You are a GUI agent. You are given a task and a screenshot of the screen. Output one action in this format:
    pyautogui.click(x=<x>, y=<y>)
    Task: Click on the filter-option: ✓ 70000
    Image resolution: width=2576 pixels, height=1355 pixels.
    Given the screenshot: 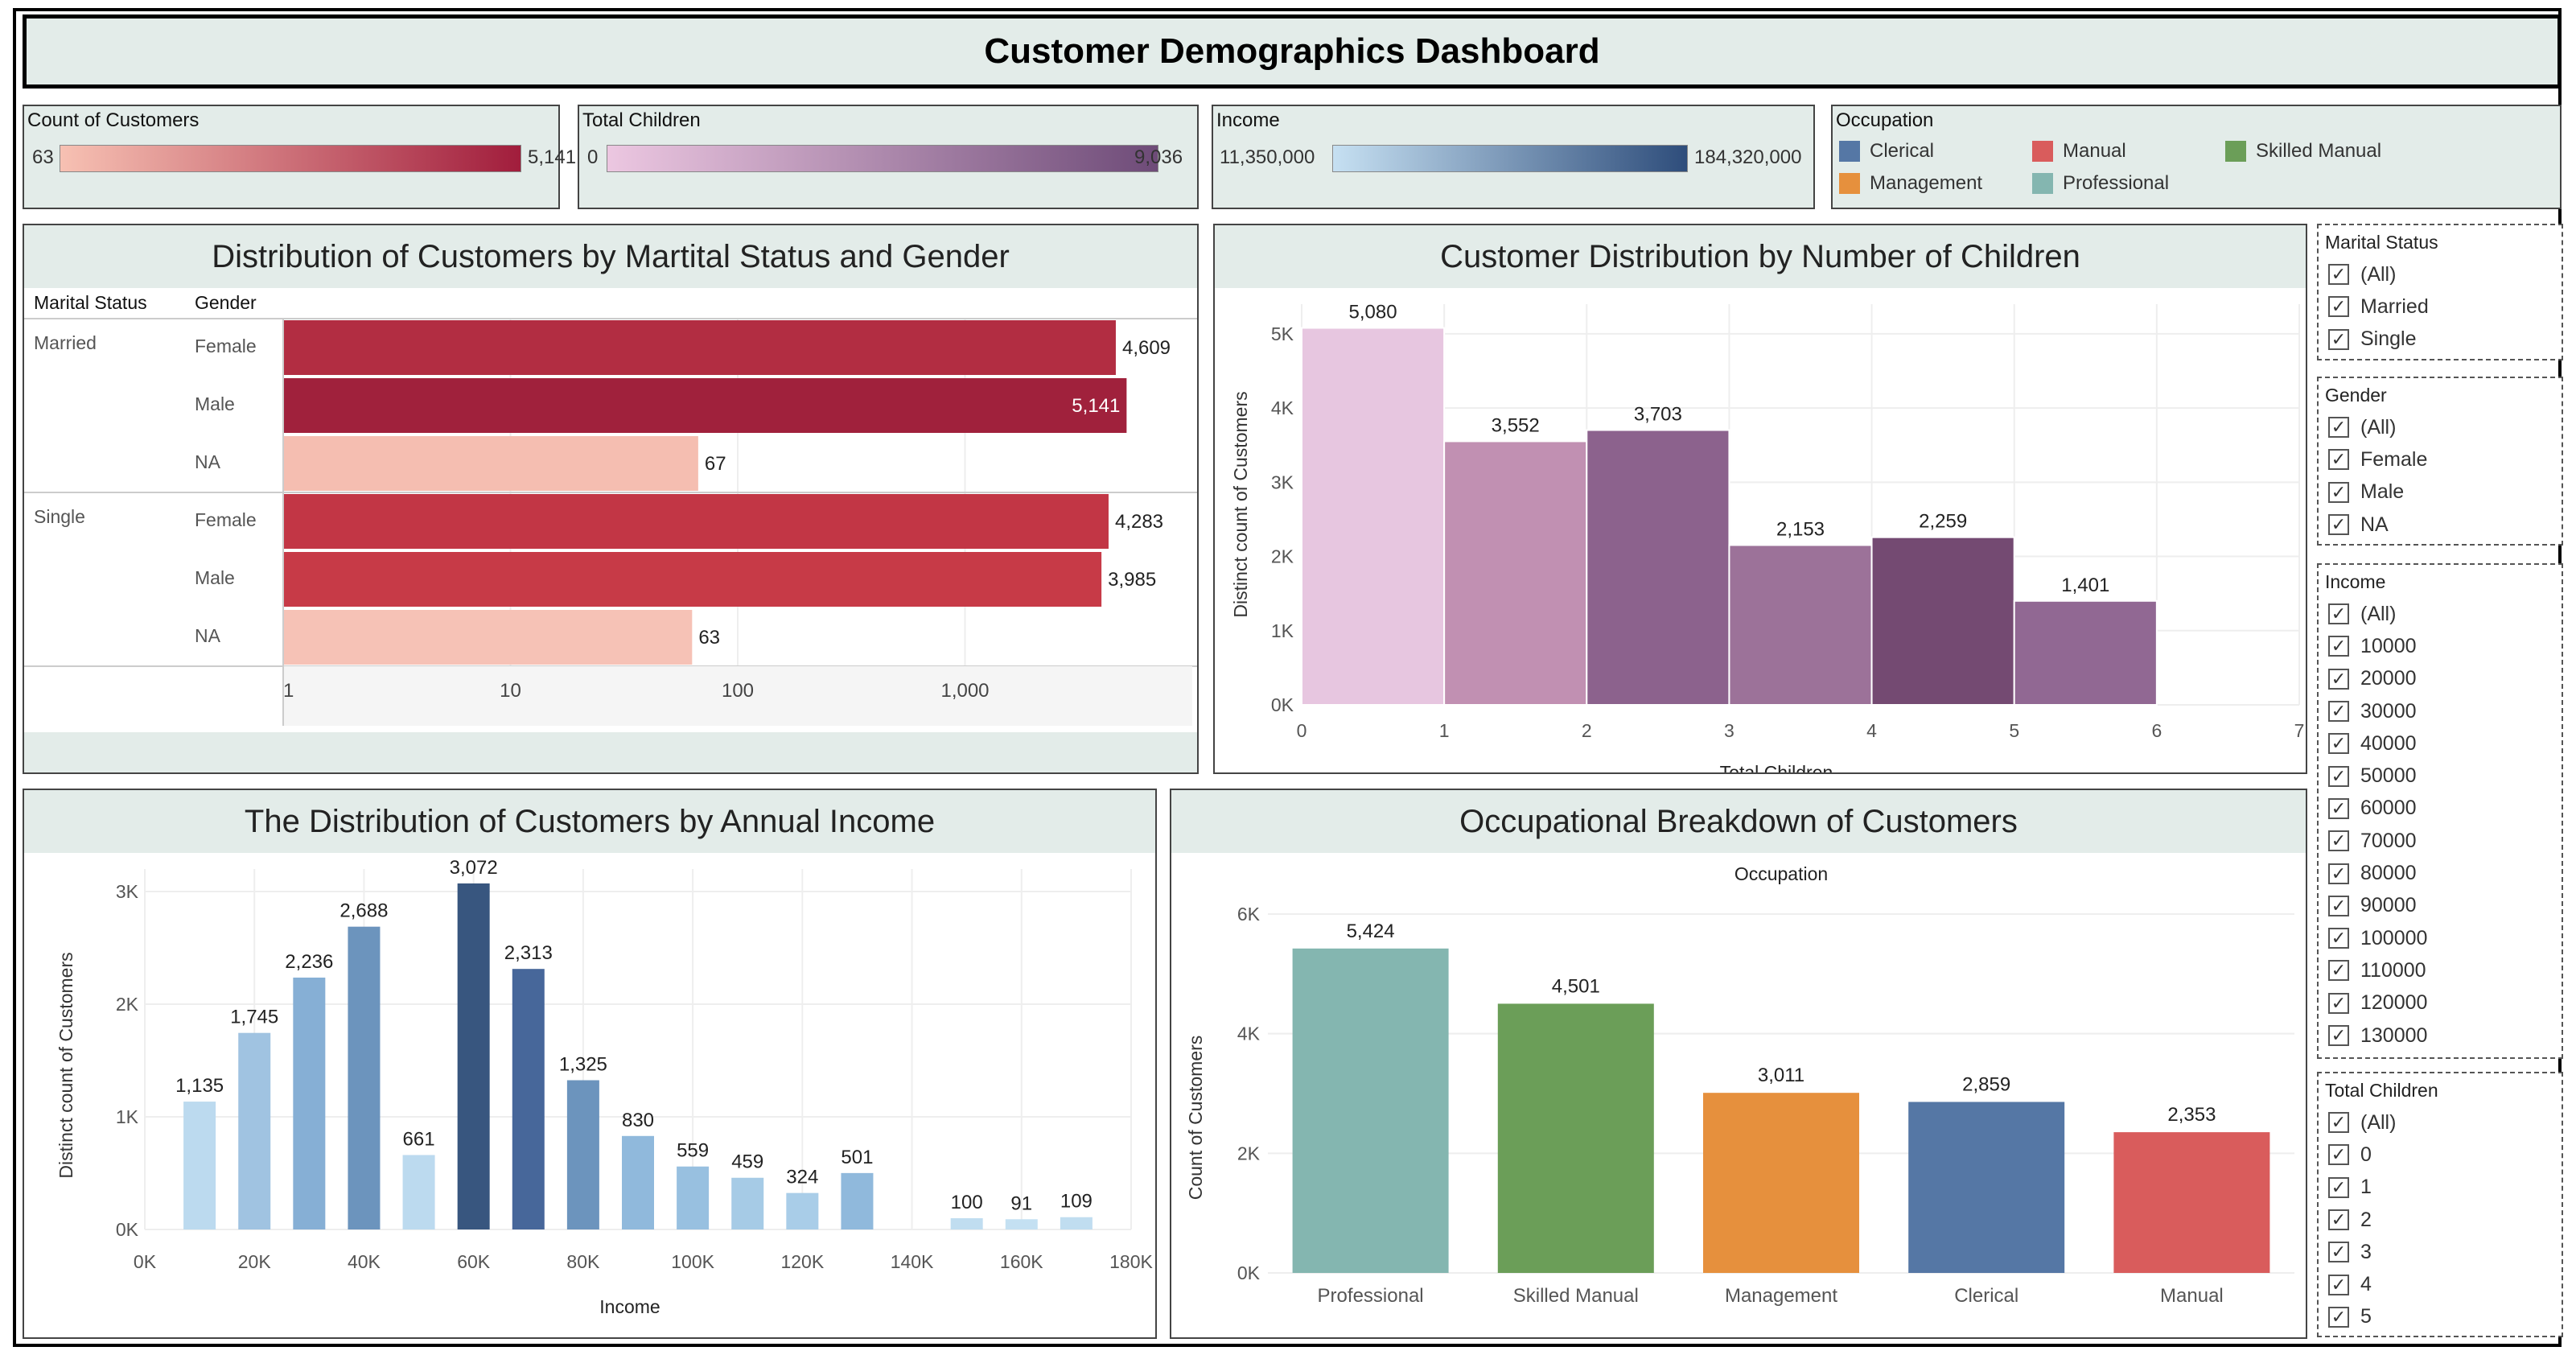 What is the action you would take?
    pyautogui.click(x=2440, y=841)
    